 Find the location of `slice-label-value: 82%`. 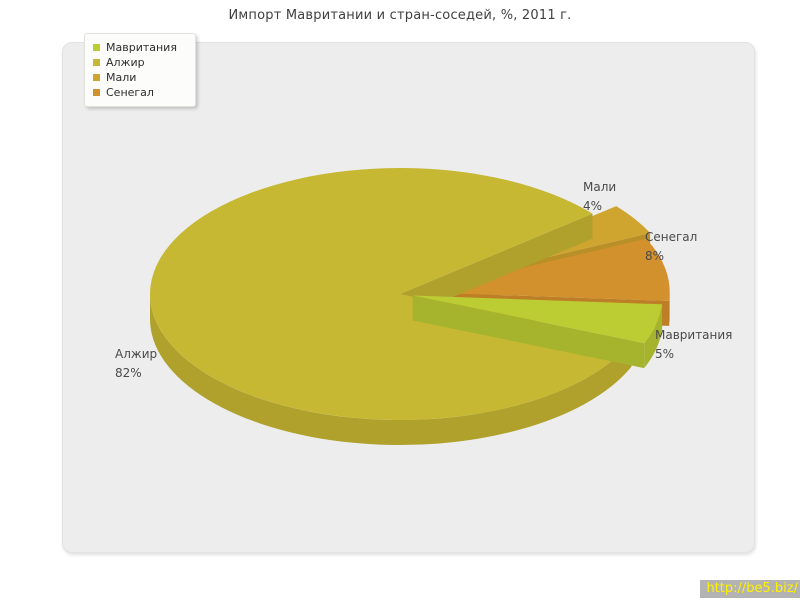

slice-label-value: 82% is located at coordinates (128, 373).